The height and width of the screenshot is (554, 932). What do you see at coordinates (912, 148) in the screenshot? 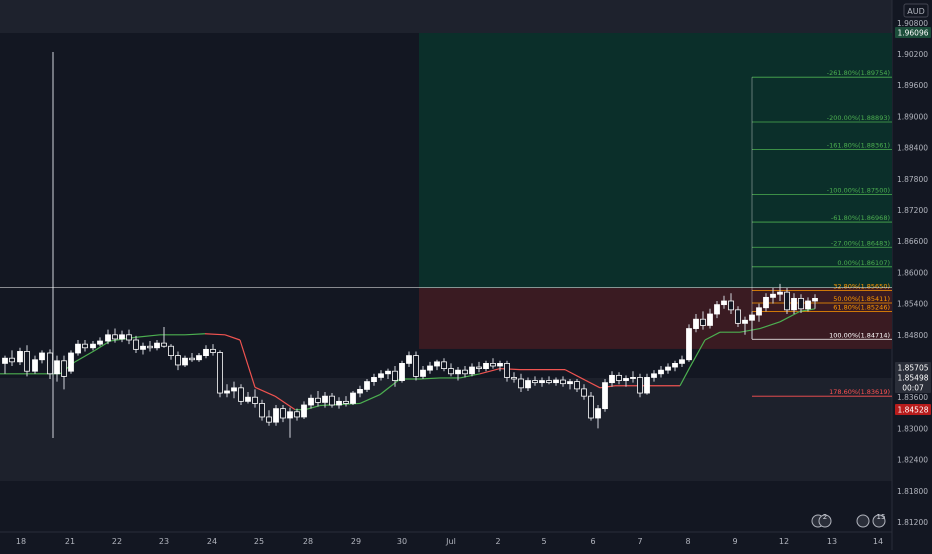
I see `price-tick-12: 1.88400` at bounding box center [912, 148].